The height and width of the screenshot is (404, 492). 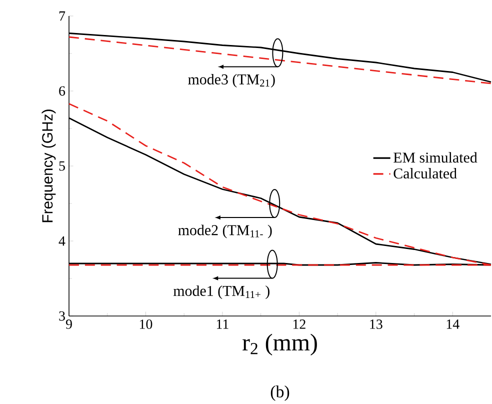 What do you see at coordinates (62, 166) in the screenshot?
I see `y-tick-label: 5` at bounding box center [62, 166].